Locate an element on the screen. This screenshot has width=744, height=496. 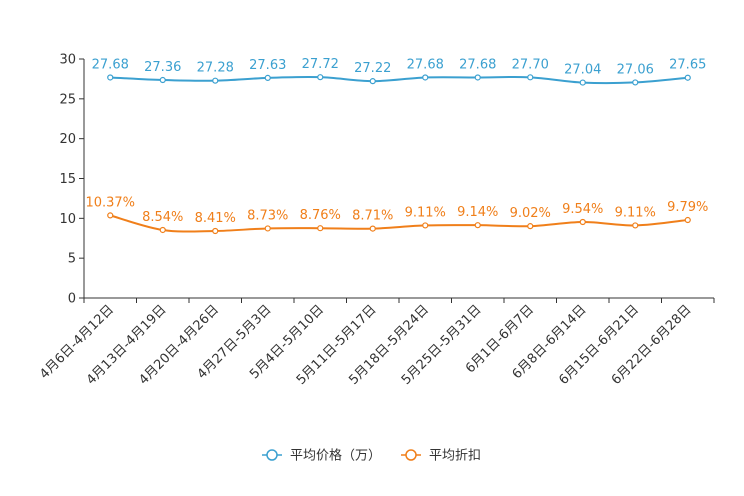
data-label: 8.71% is located at coordinates (372, 216).